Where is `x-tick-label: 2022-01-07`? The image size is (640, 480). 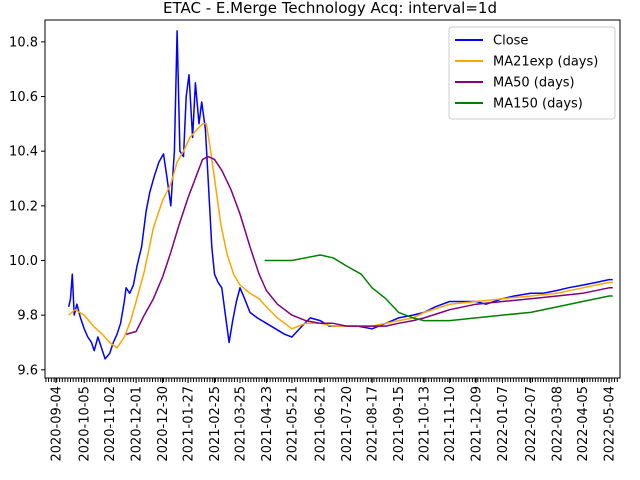 x-tick-label: 2022-01-07 is located at coordinates (503, 424).